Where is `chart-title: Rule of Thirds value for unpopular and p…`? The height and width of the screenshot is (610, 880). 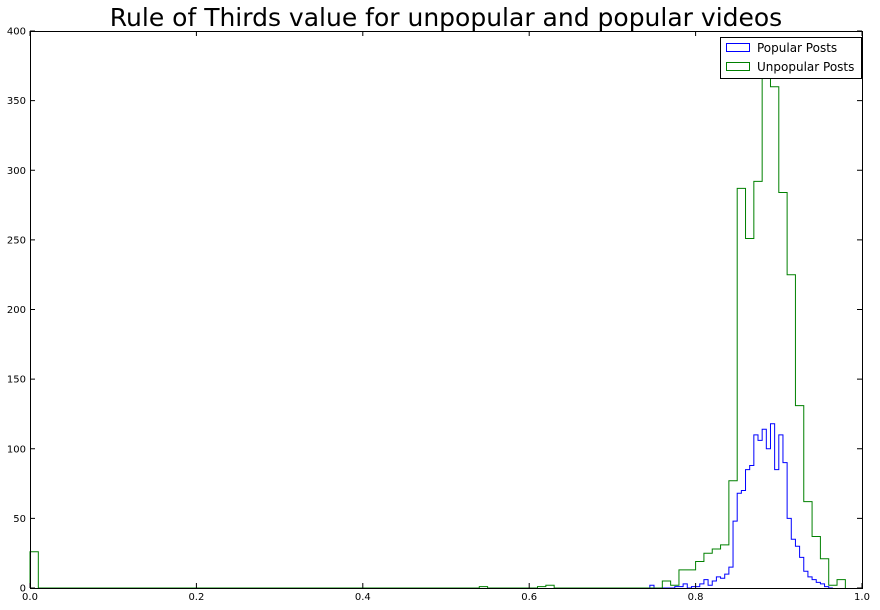
chart-title: Rule of Thirds value for unpopular and p… is located at coordinates (446, 17).